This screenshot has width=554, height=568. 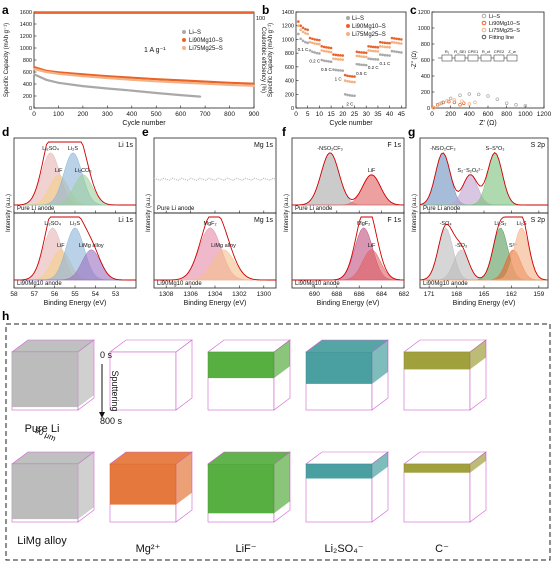 I want to click on panel-h-species-label: LiF⁻, so click(x=245, y=549).